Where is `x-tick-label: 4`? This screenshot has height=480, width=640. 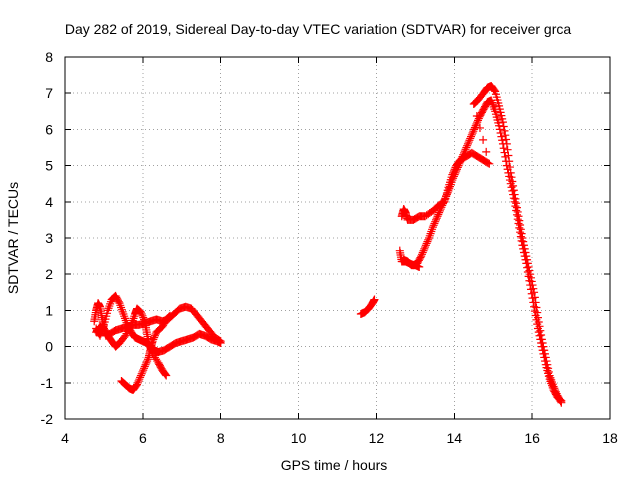
x-tick-label: 4 is located at coordinates (65, 438).